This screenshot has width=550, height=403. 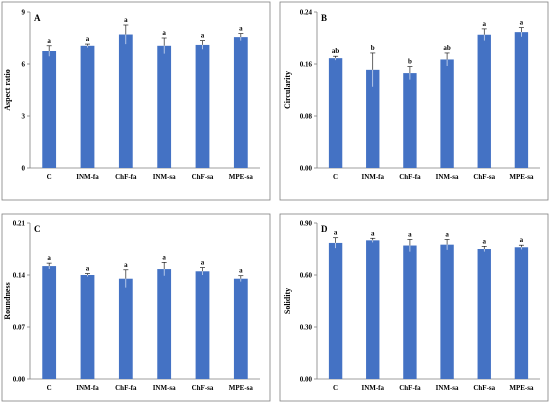 What do you see at coordinates (306, 13) in the screenshot?
I see `y-tick-label: 0.24` at bounding box center [306, 13].